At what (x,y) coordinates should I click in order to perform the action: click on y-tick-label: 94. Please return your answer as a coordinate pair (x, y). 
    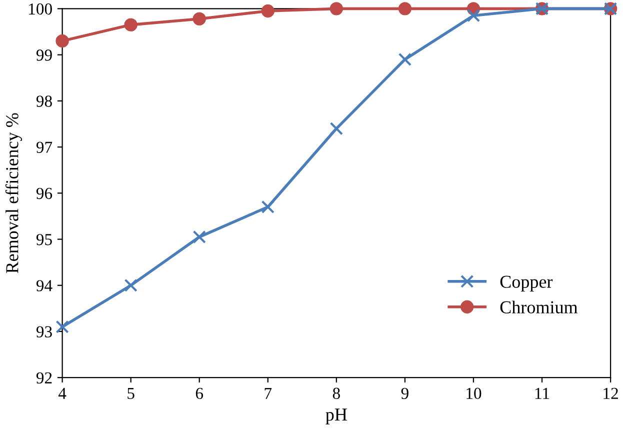
    Looking at the image, I should click on (44, 286).